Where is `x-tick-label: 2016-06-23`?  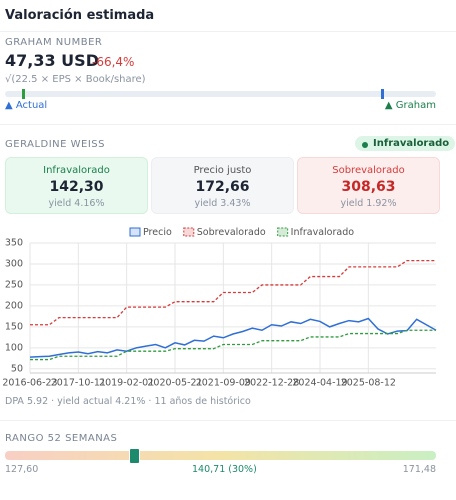 x-tick-label: 2016-06-23 is located at coordinates (29, 383).